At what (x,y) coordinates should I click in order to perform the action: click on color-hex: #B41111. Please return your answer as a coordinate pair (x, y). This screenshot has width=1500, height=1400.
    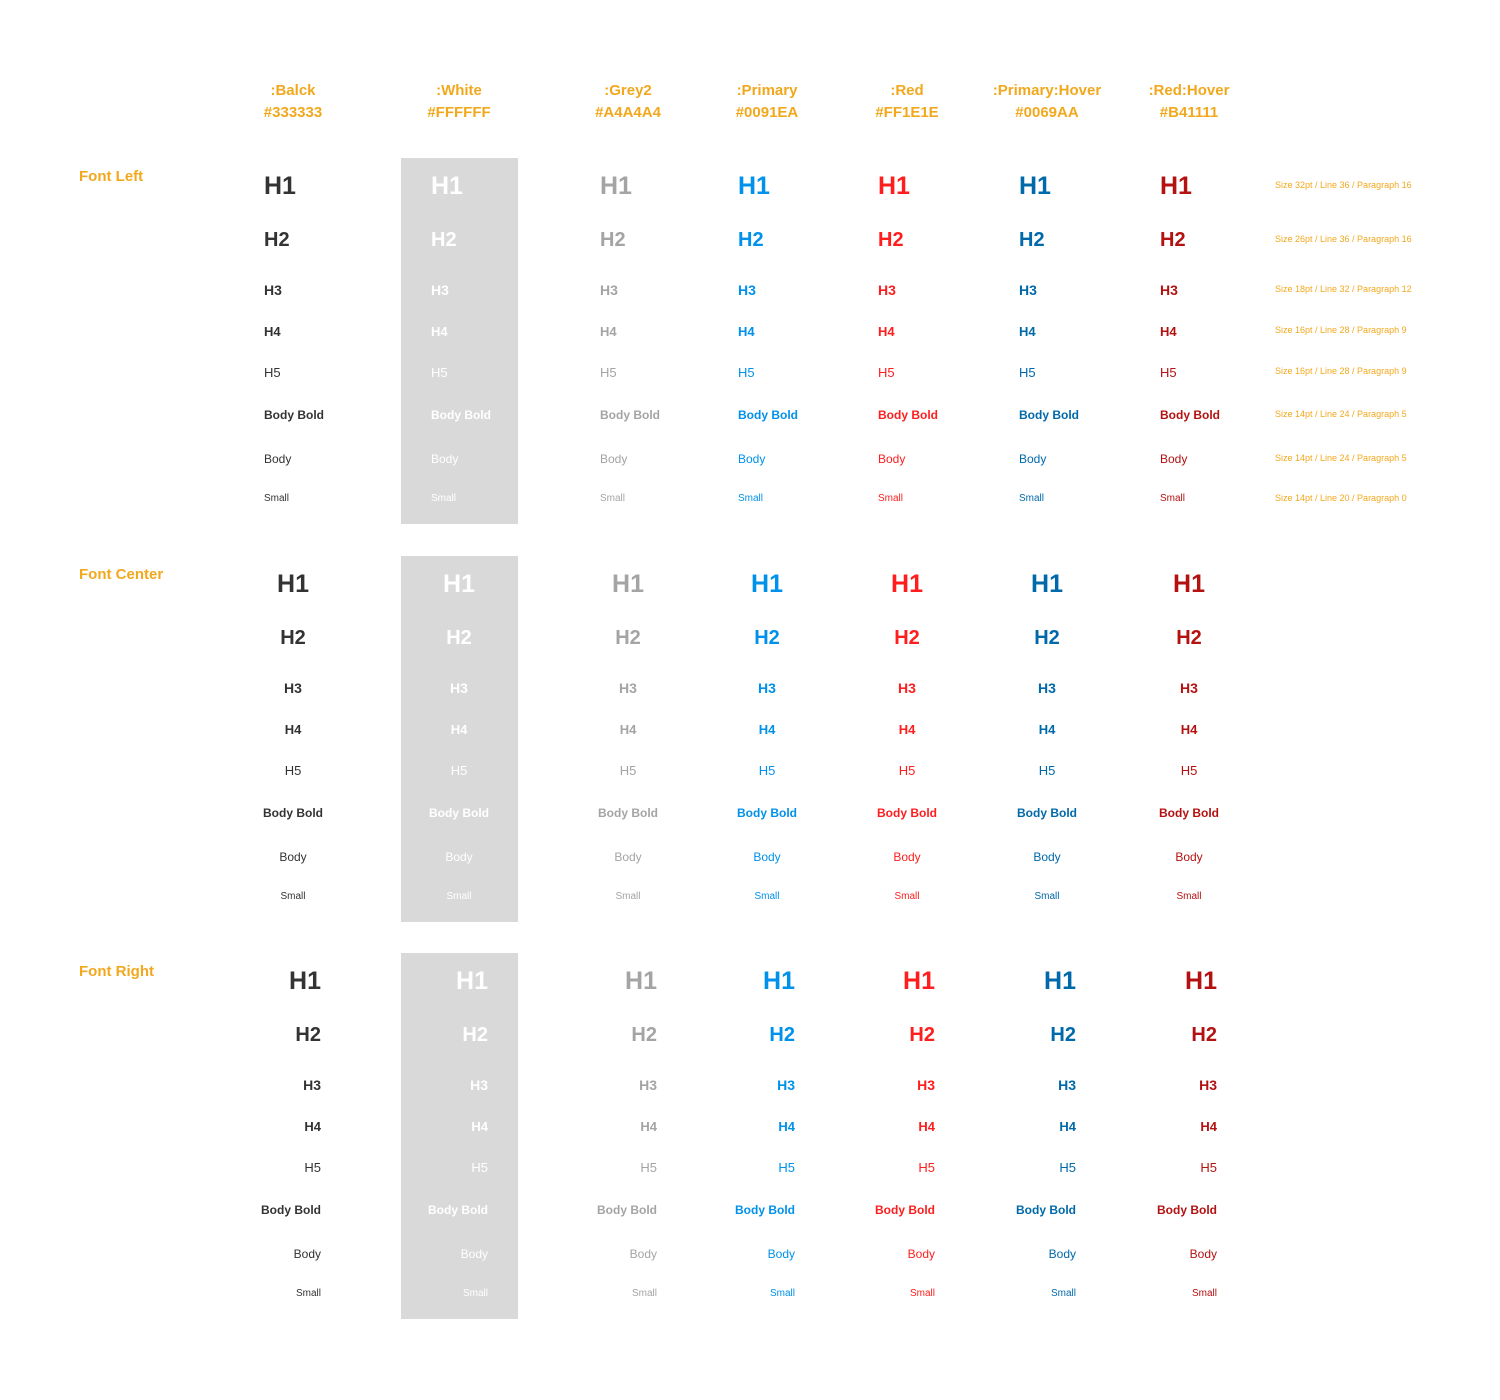
    Looking at the image, I should click on (1189, 112).